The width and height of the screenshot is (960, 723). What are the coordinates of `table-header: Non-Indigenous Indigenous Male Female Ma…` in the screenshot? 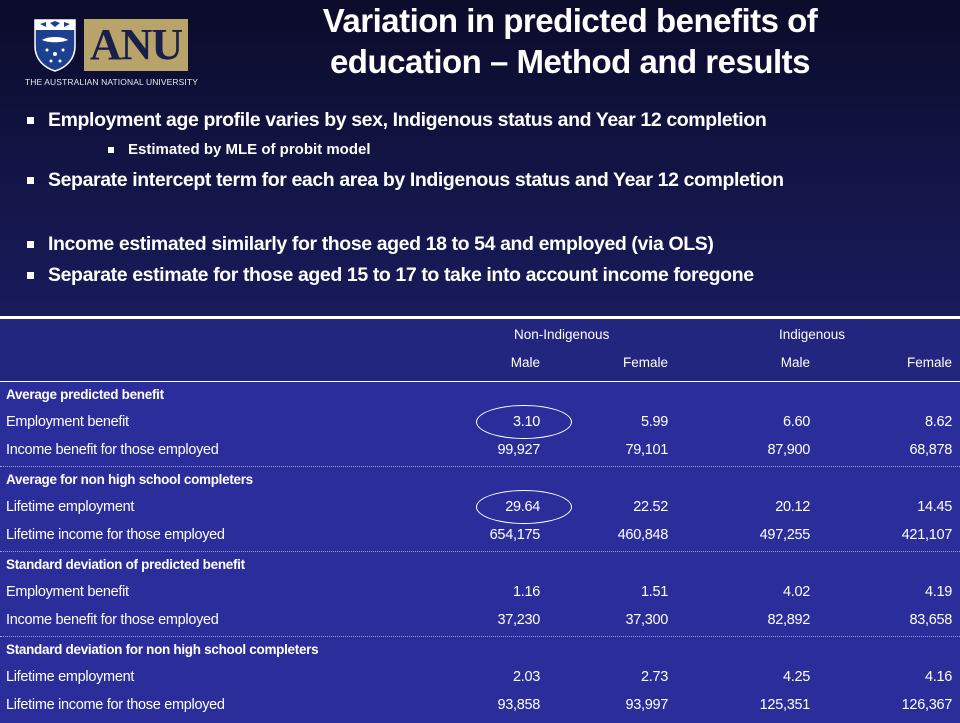 It's located at (480, 350).